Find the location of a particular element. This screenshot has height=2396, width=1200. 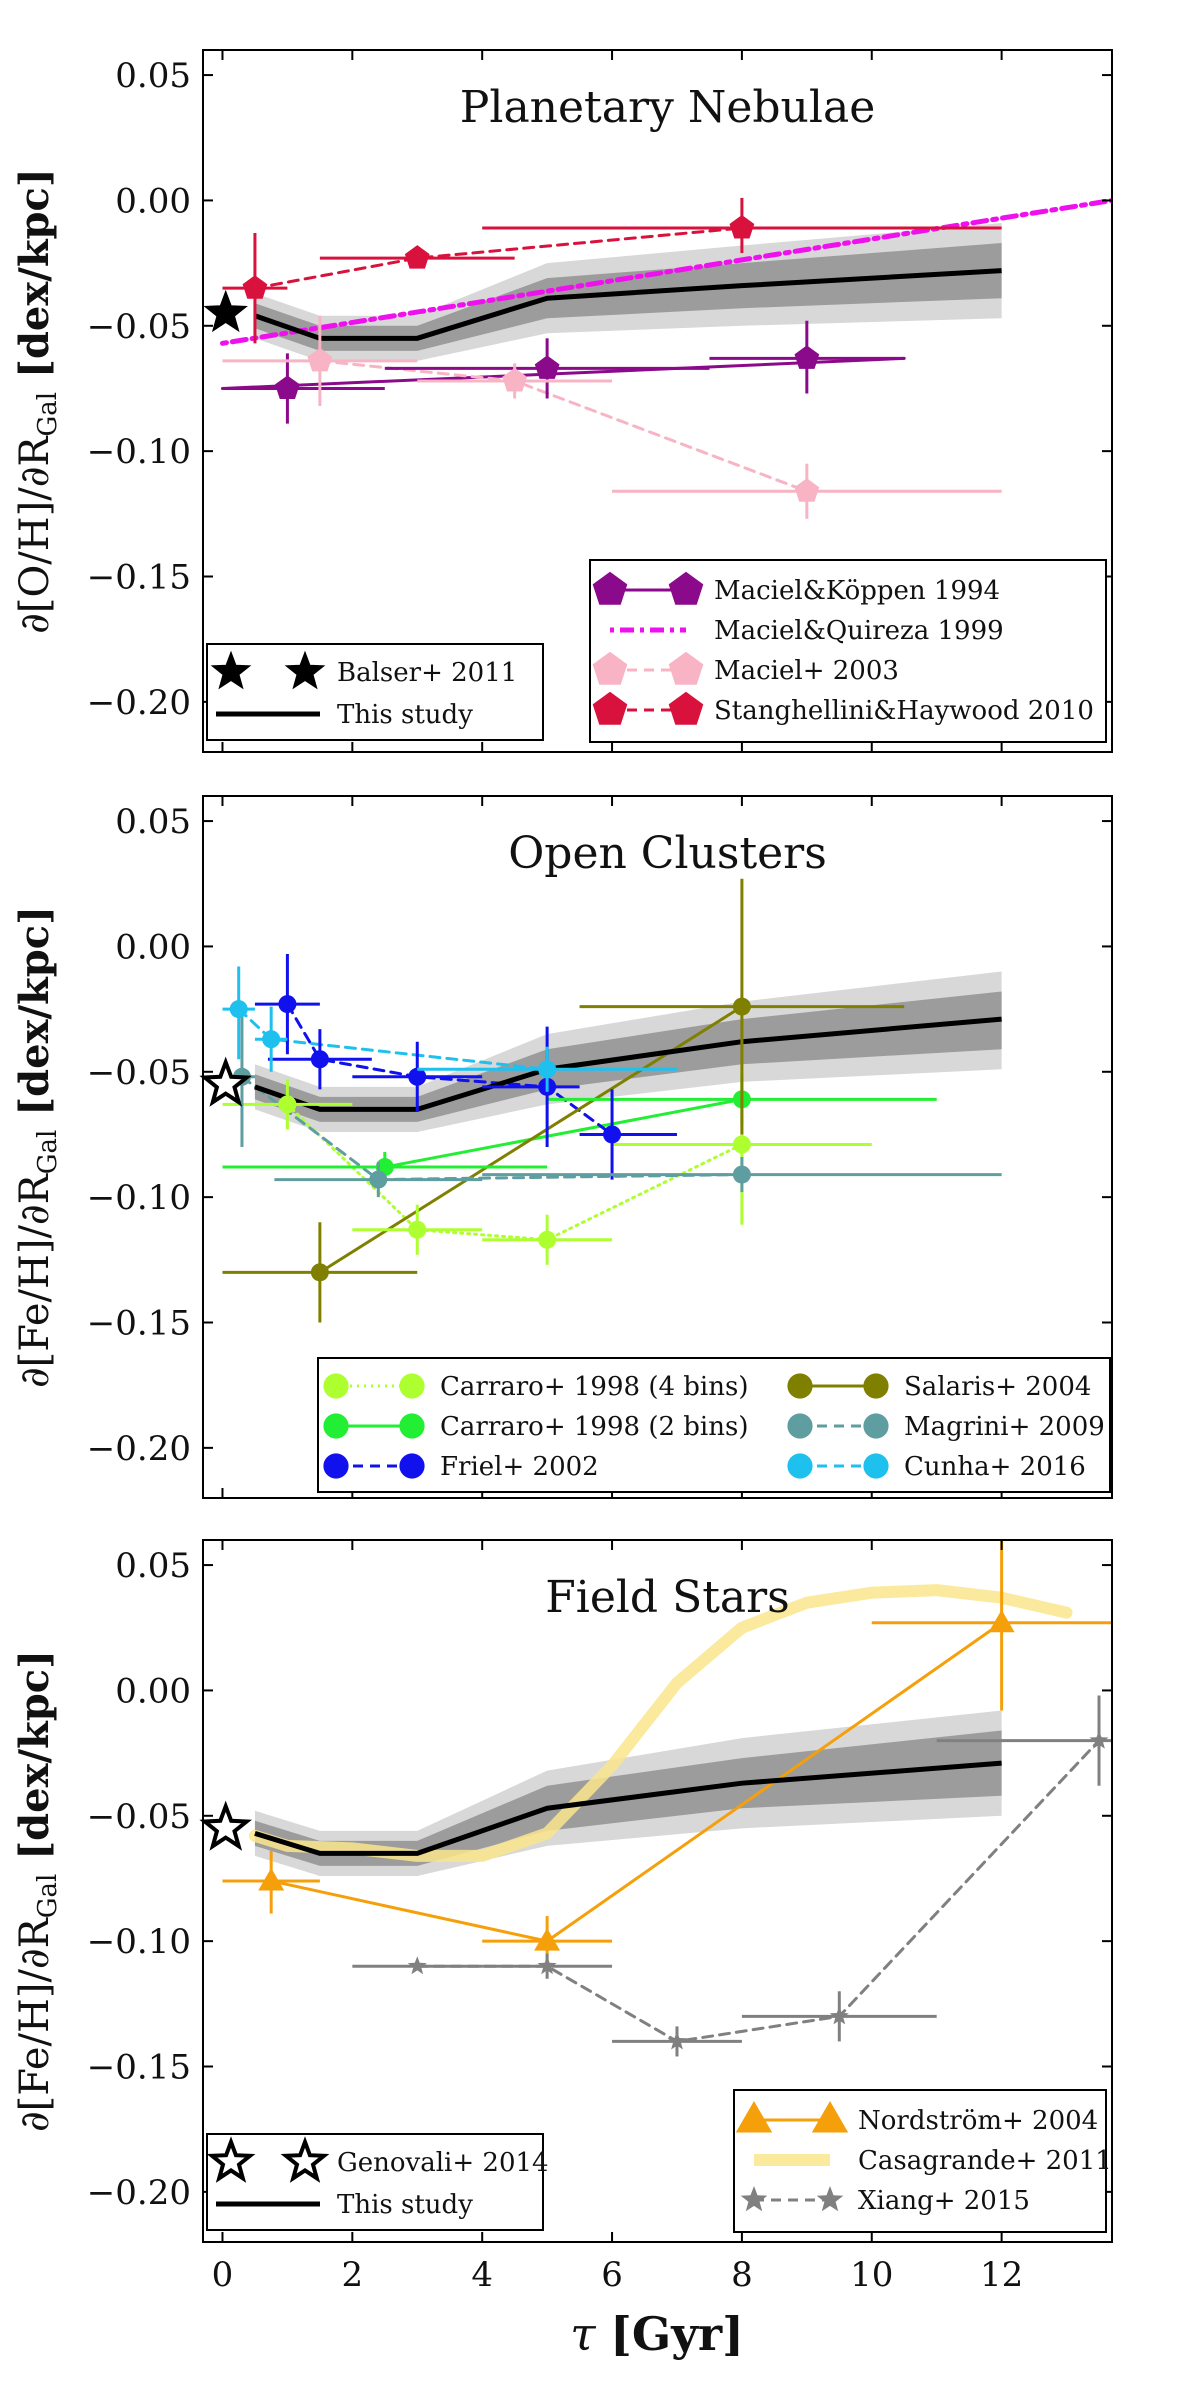

xtick-label: 2 is located at coordinates (353, 2275).